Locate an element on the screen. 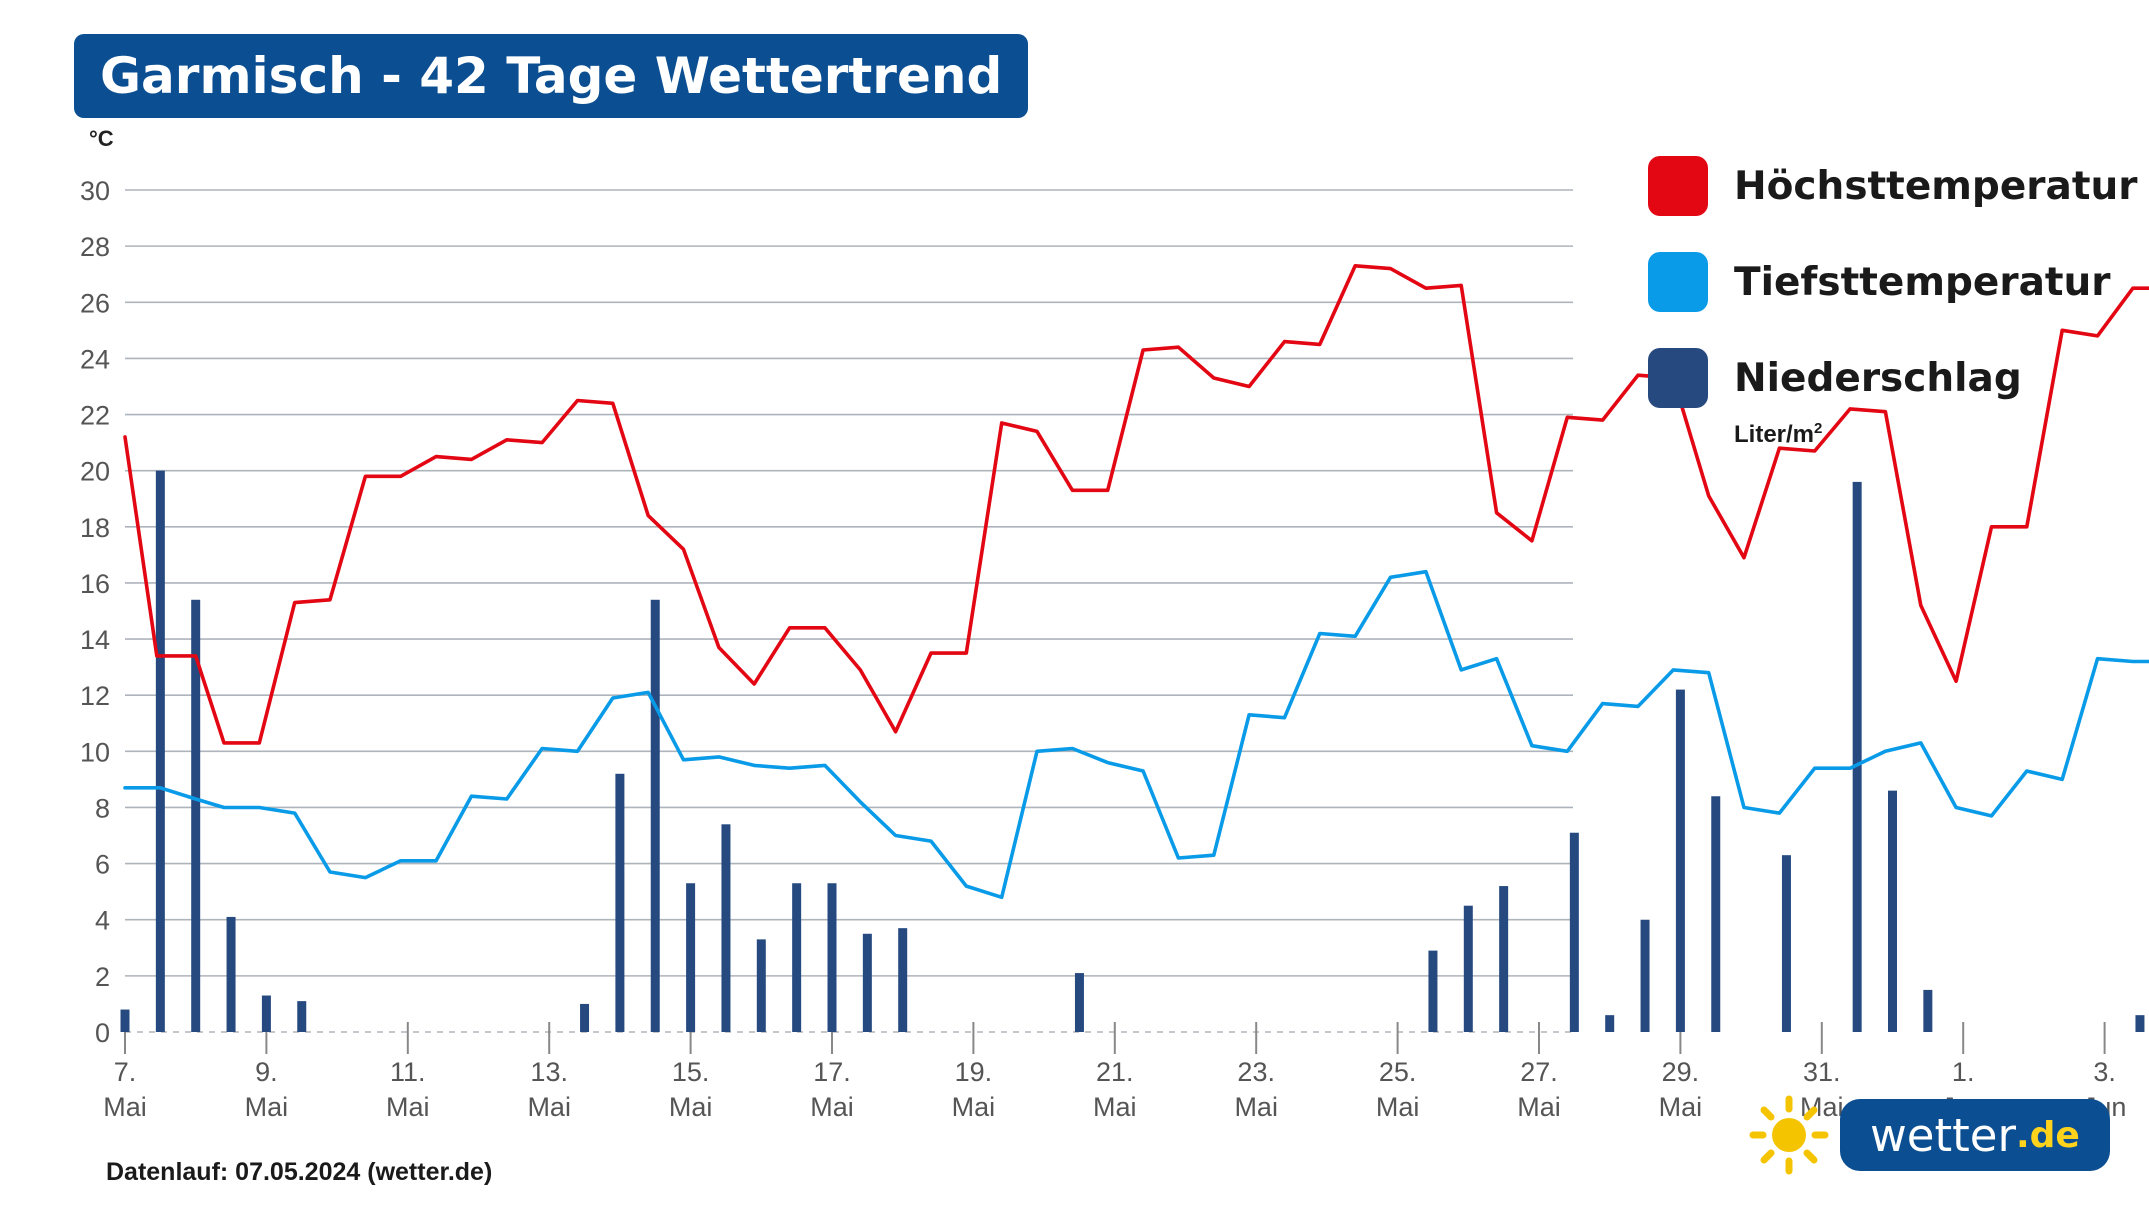  data-run-footnote: Datenlauf: 07.05.2024 (wetter.de) is located at coordinates (299, 1172).